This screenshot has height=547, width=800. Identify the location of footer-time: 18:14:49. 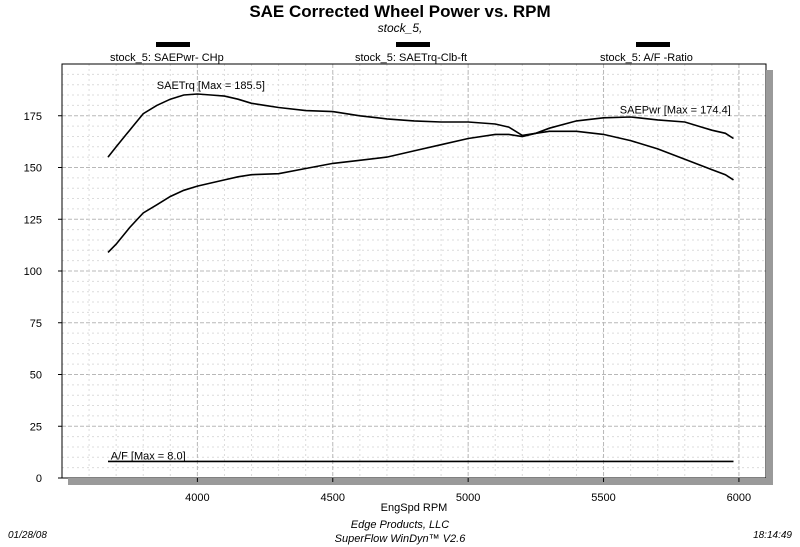
(772, 535).